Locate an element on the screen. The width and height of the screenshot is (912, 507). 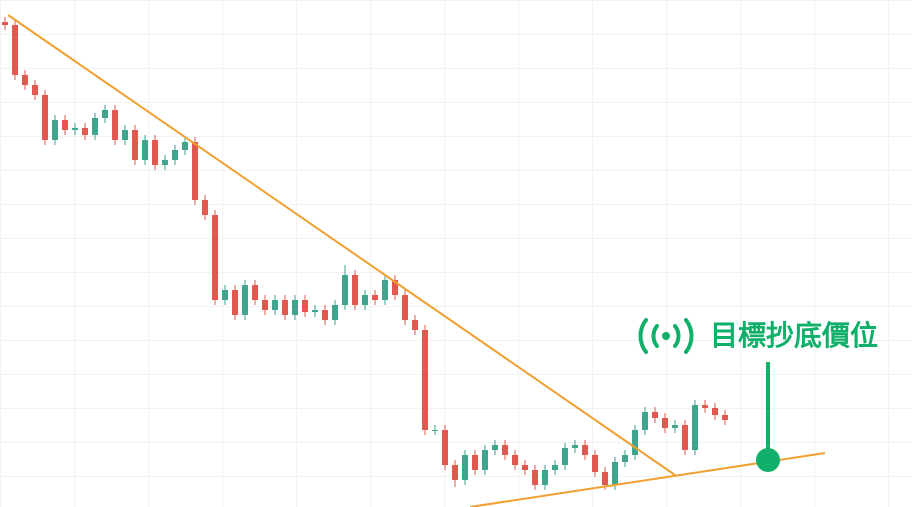
target-dot is located at coordinates (768, 460).